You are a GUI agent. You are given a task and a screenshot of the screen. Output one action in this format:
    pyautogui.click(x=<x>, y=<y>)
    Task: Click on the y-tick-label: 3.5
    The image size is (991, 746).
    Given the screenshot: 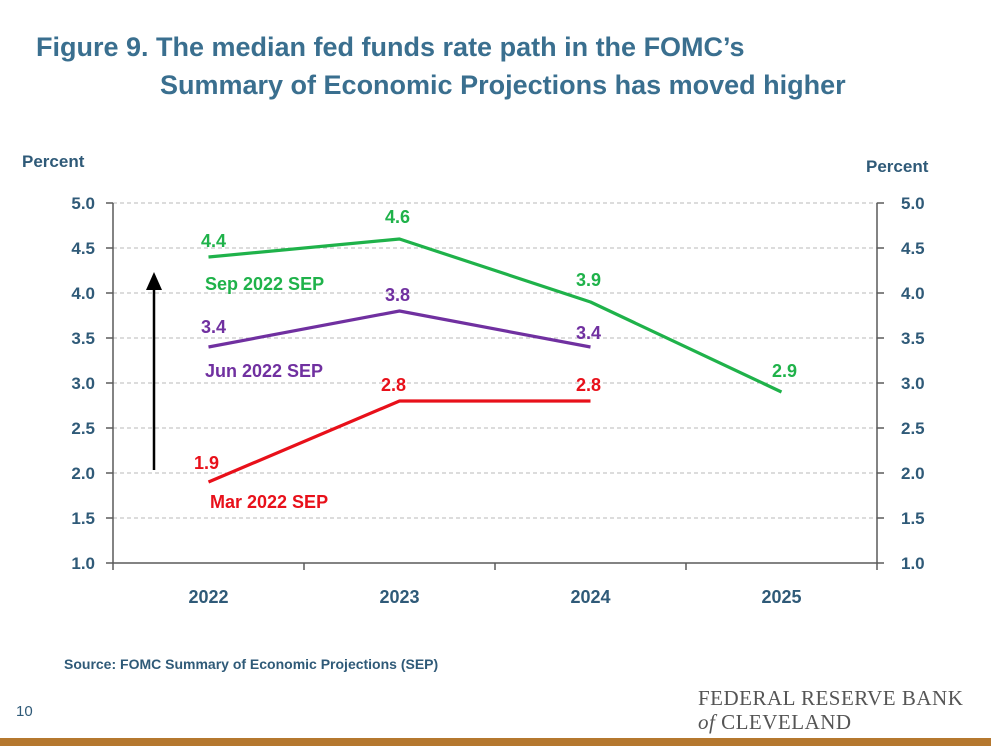 What is the action you would take?
    pyautogui.click(x=83, y=338)
    